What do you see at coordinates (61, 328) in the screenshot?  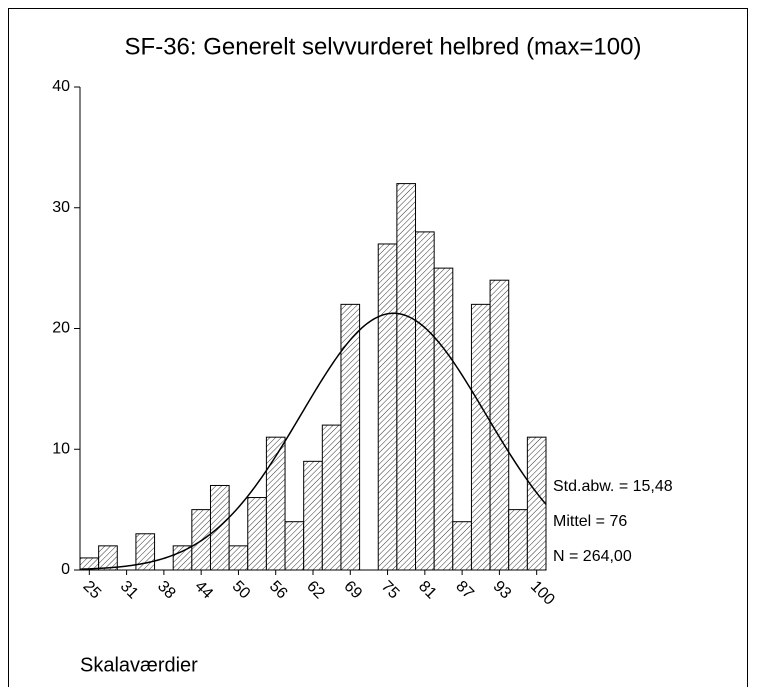 I see `y-tick-label: 20` at bounding box center [61, 328].